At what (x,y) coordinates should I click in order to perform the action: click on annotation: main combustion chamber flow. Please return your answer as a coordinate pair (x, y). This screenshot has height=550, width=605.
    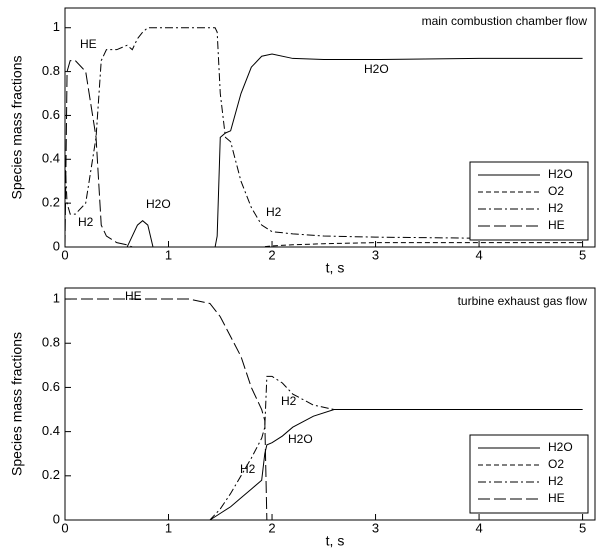
    Looking at the image, I should click on (505, 21).